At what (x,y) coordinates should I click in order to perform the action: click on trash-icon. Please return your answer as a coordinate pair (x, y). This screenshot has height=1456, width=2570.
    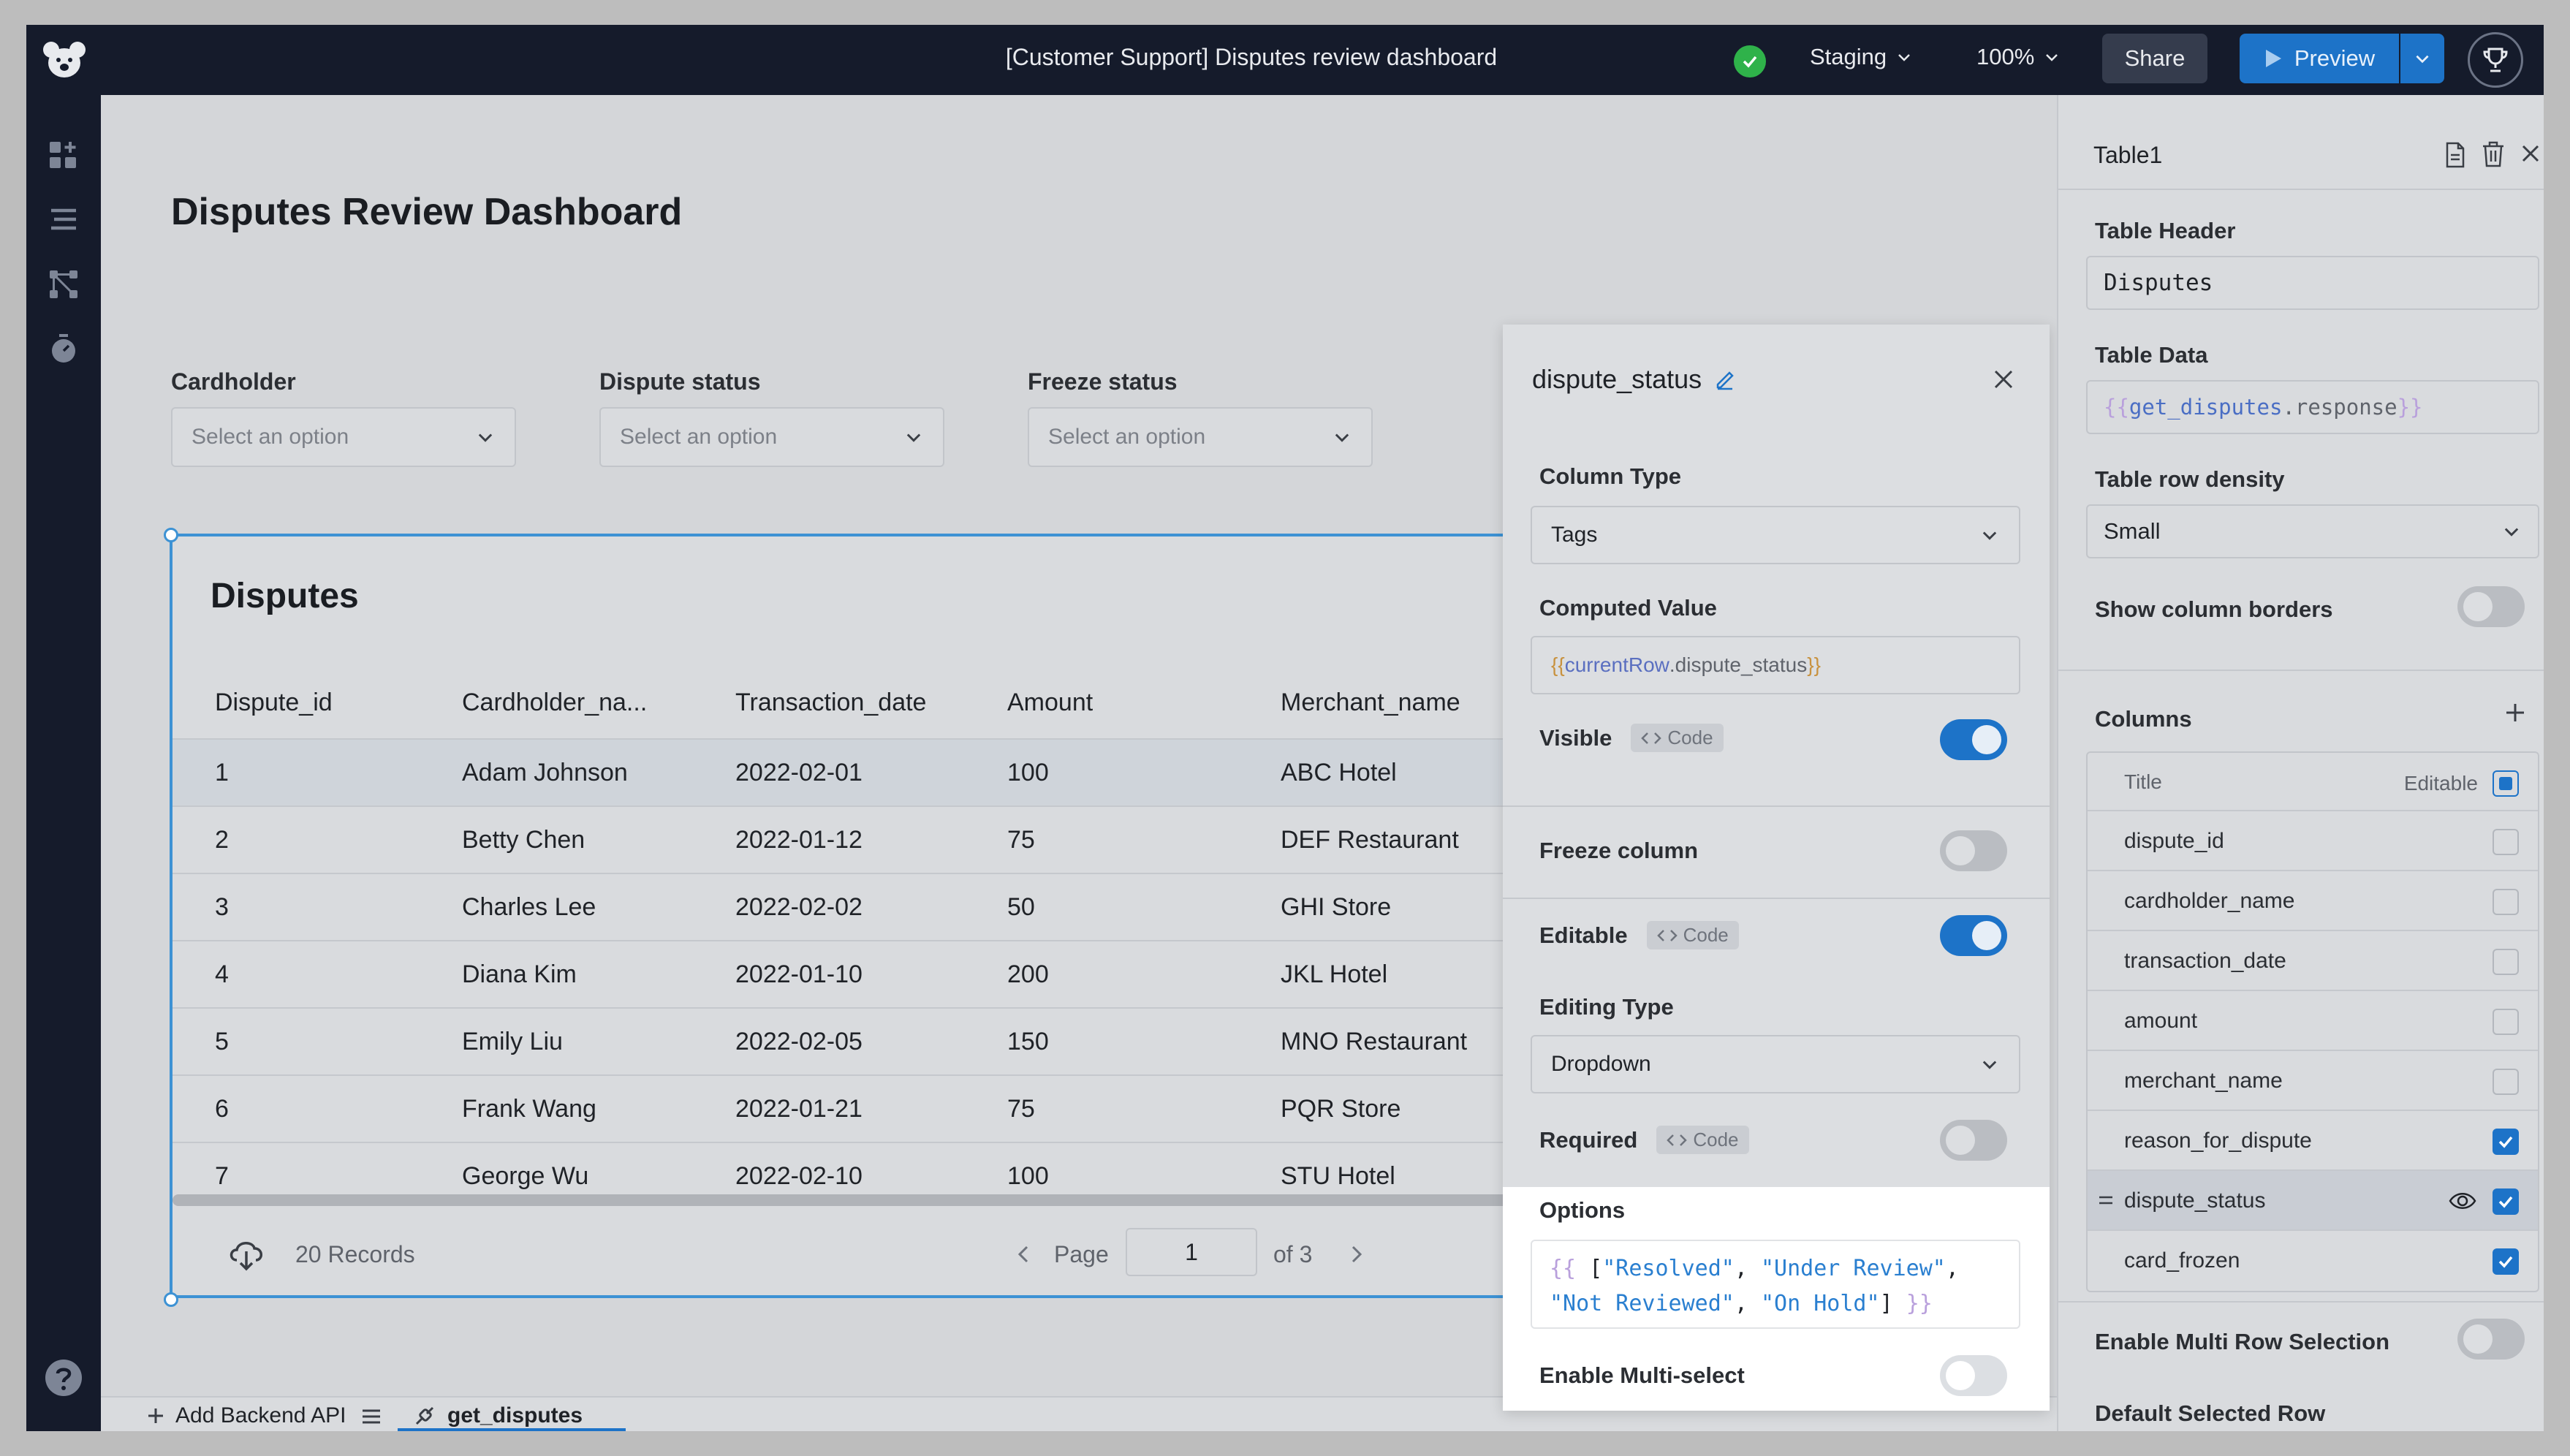
    Looking at the image, I should click on (2493, 154).